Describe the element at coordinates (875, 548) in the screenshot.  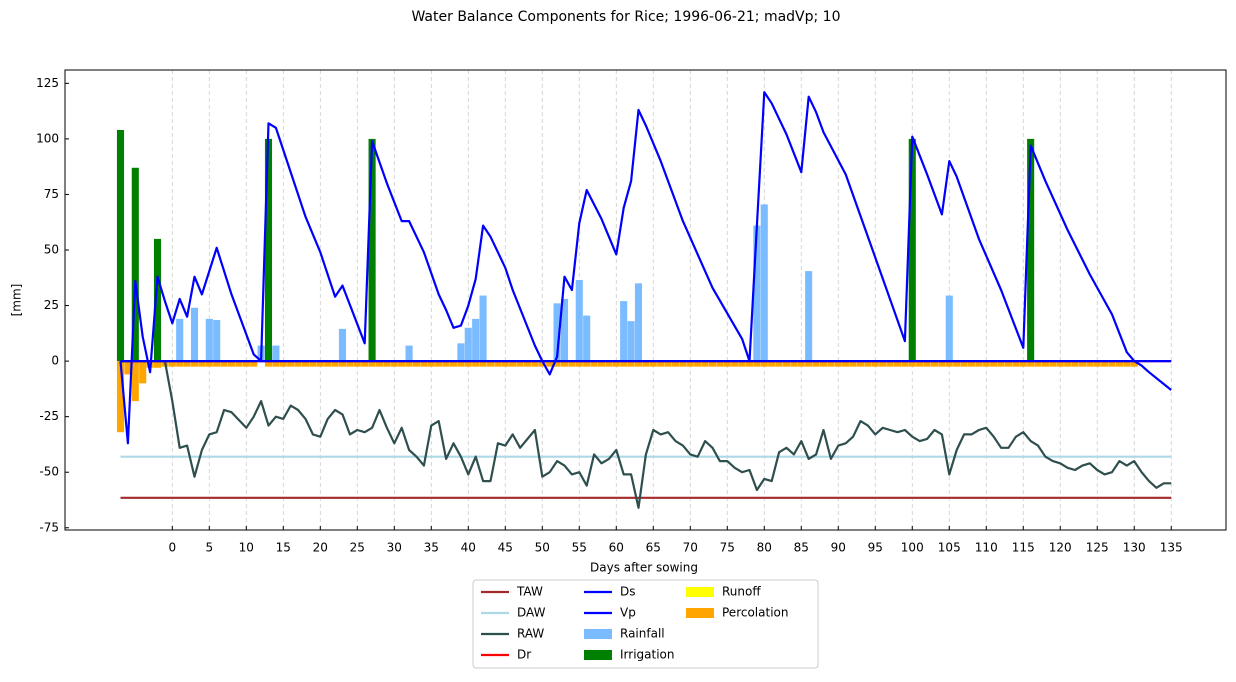
I see `x-tick-label: 95` at that location.